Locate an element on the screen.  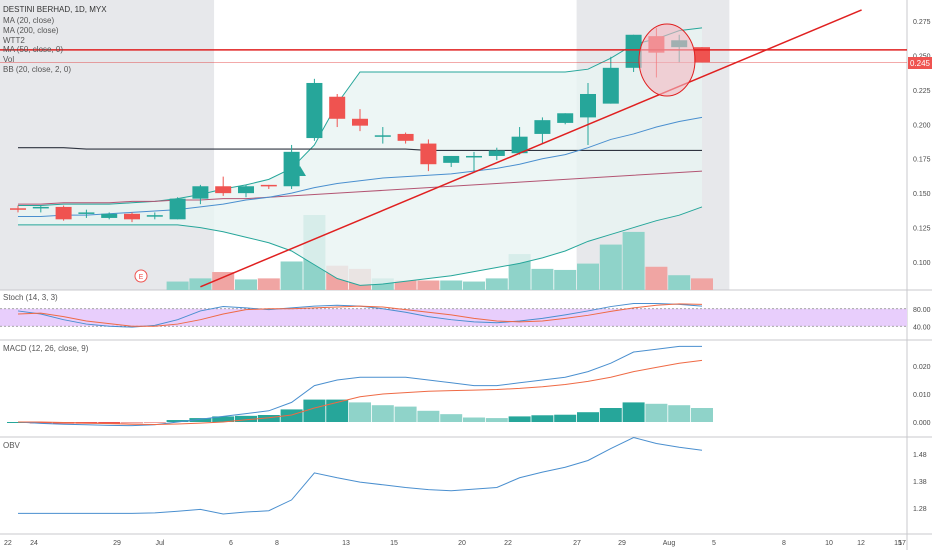
price-tick-3: 0.200 is located at coordinates (922, 125).